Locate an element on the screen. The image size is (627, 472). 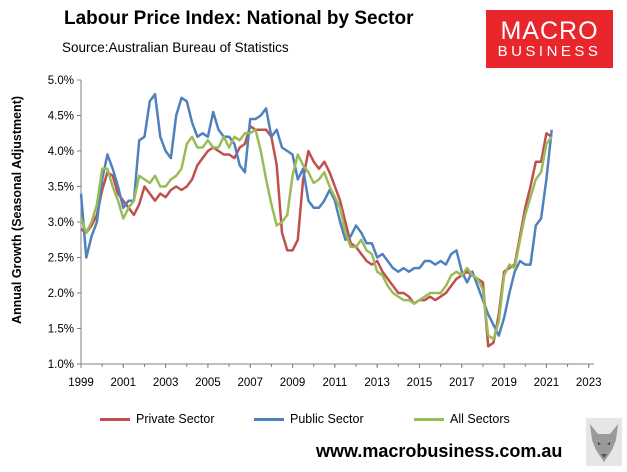
x-tick-label: 2019 is located at coordinates (504, 383).